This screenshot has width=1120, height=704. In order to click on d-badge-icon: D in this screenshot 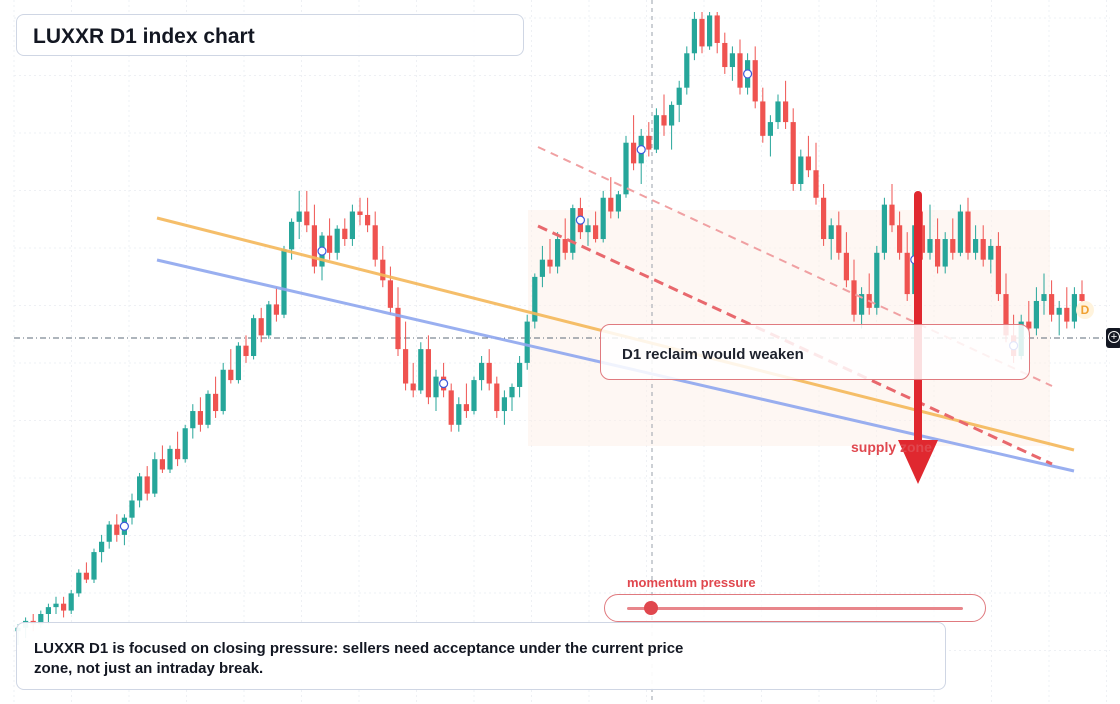, I will do `click(1085, 310)`.